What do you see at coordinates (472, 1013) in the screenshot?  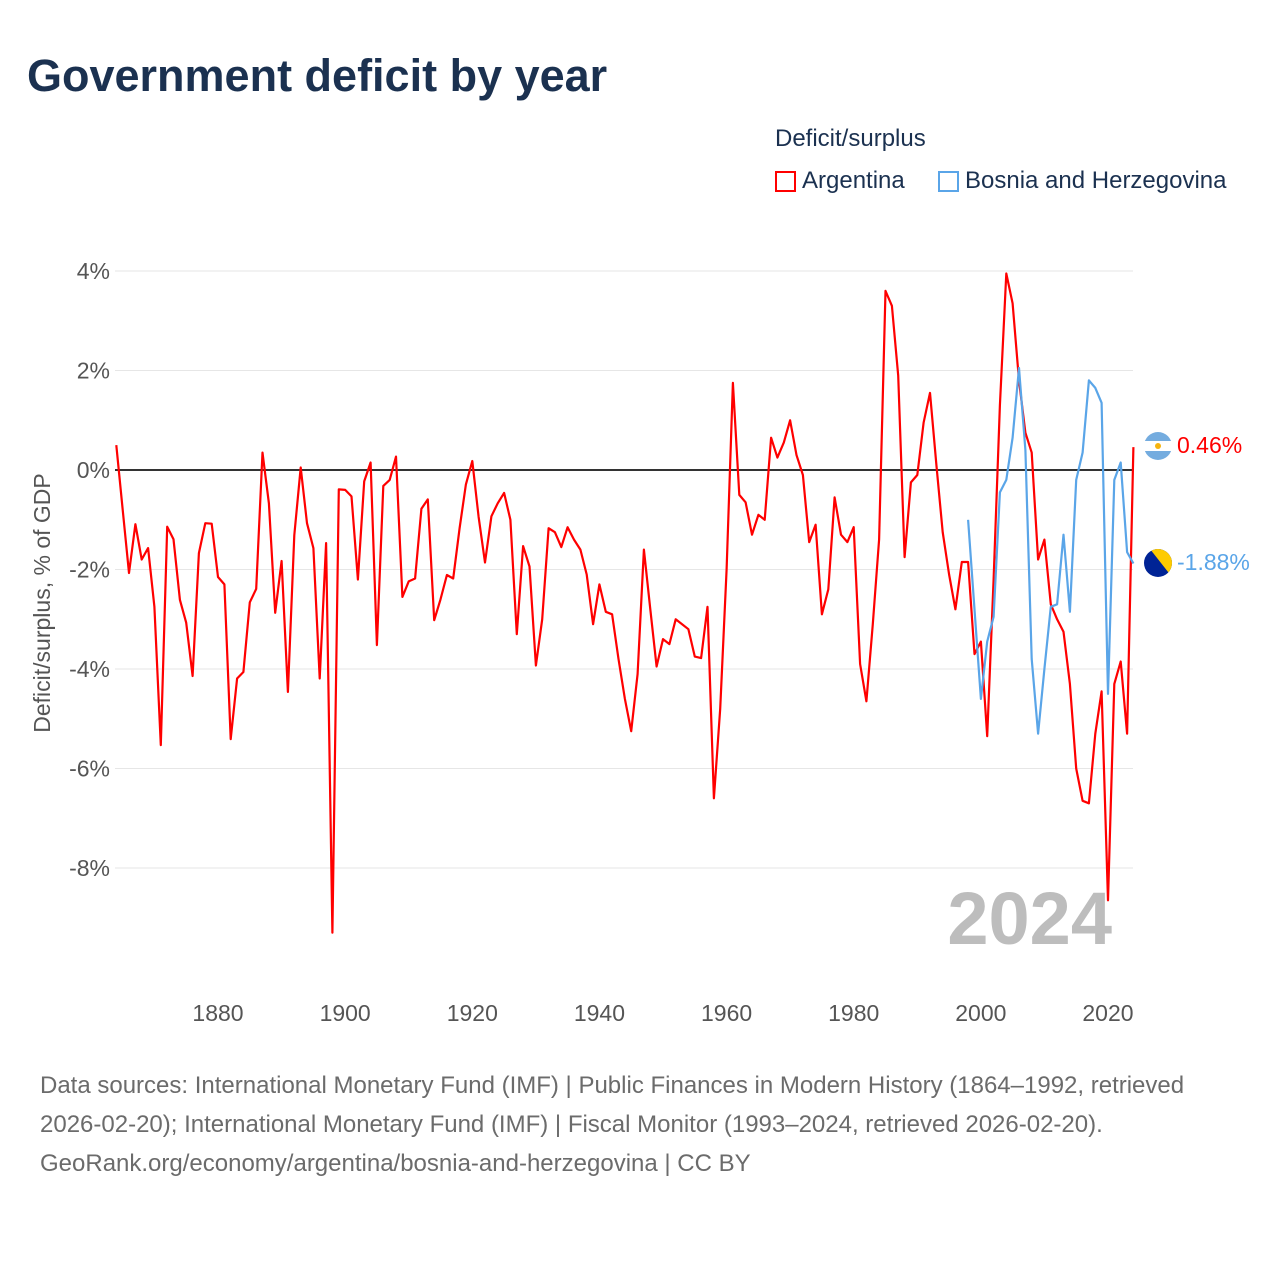 I see `x-tick-label: 1920` at bounding box center [472, 1013].